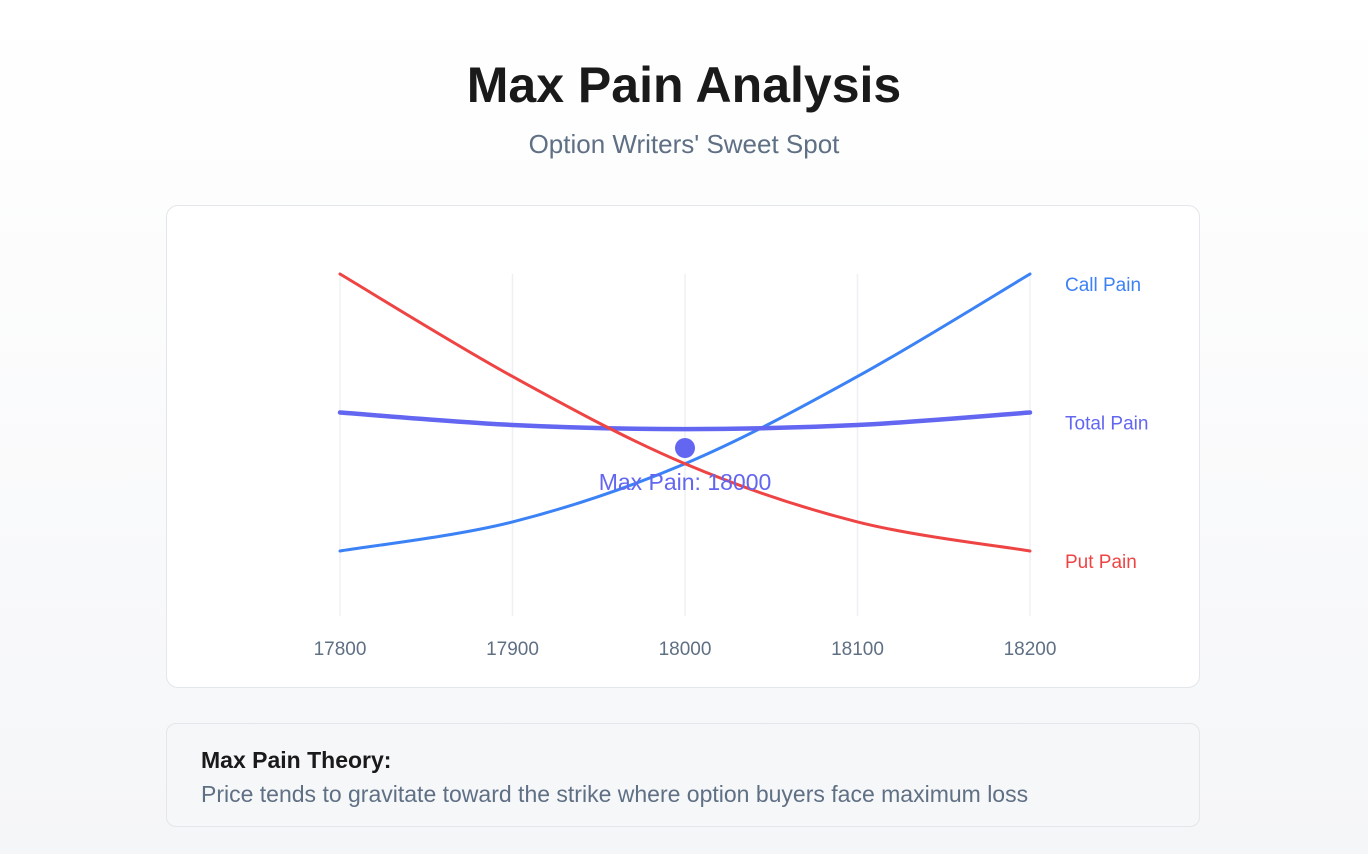 The width and height of the screenshot is (1368, 854). Describe the element at coordinates (296, 760) in the screenshot. I see `info-heading: Max Pain Theory:` at that location.